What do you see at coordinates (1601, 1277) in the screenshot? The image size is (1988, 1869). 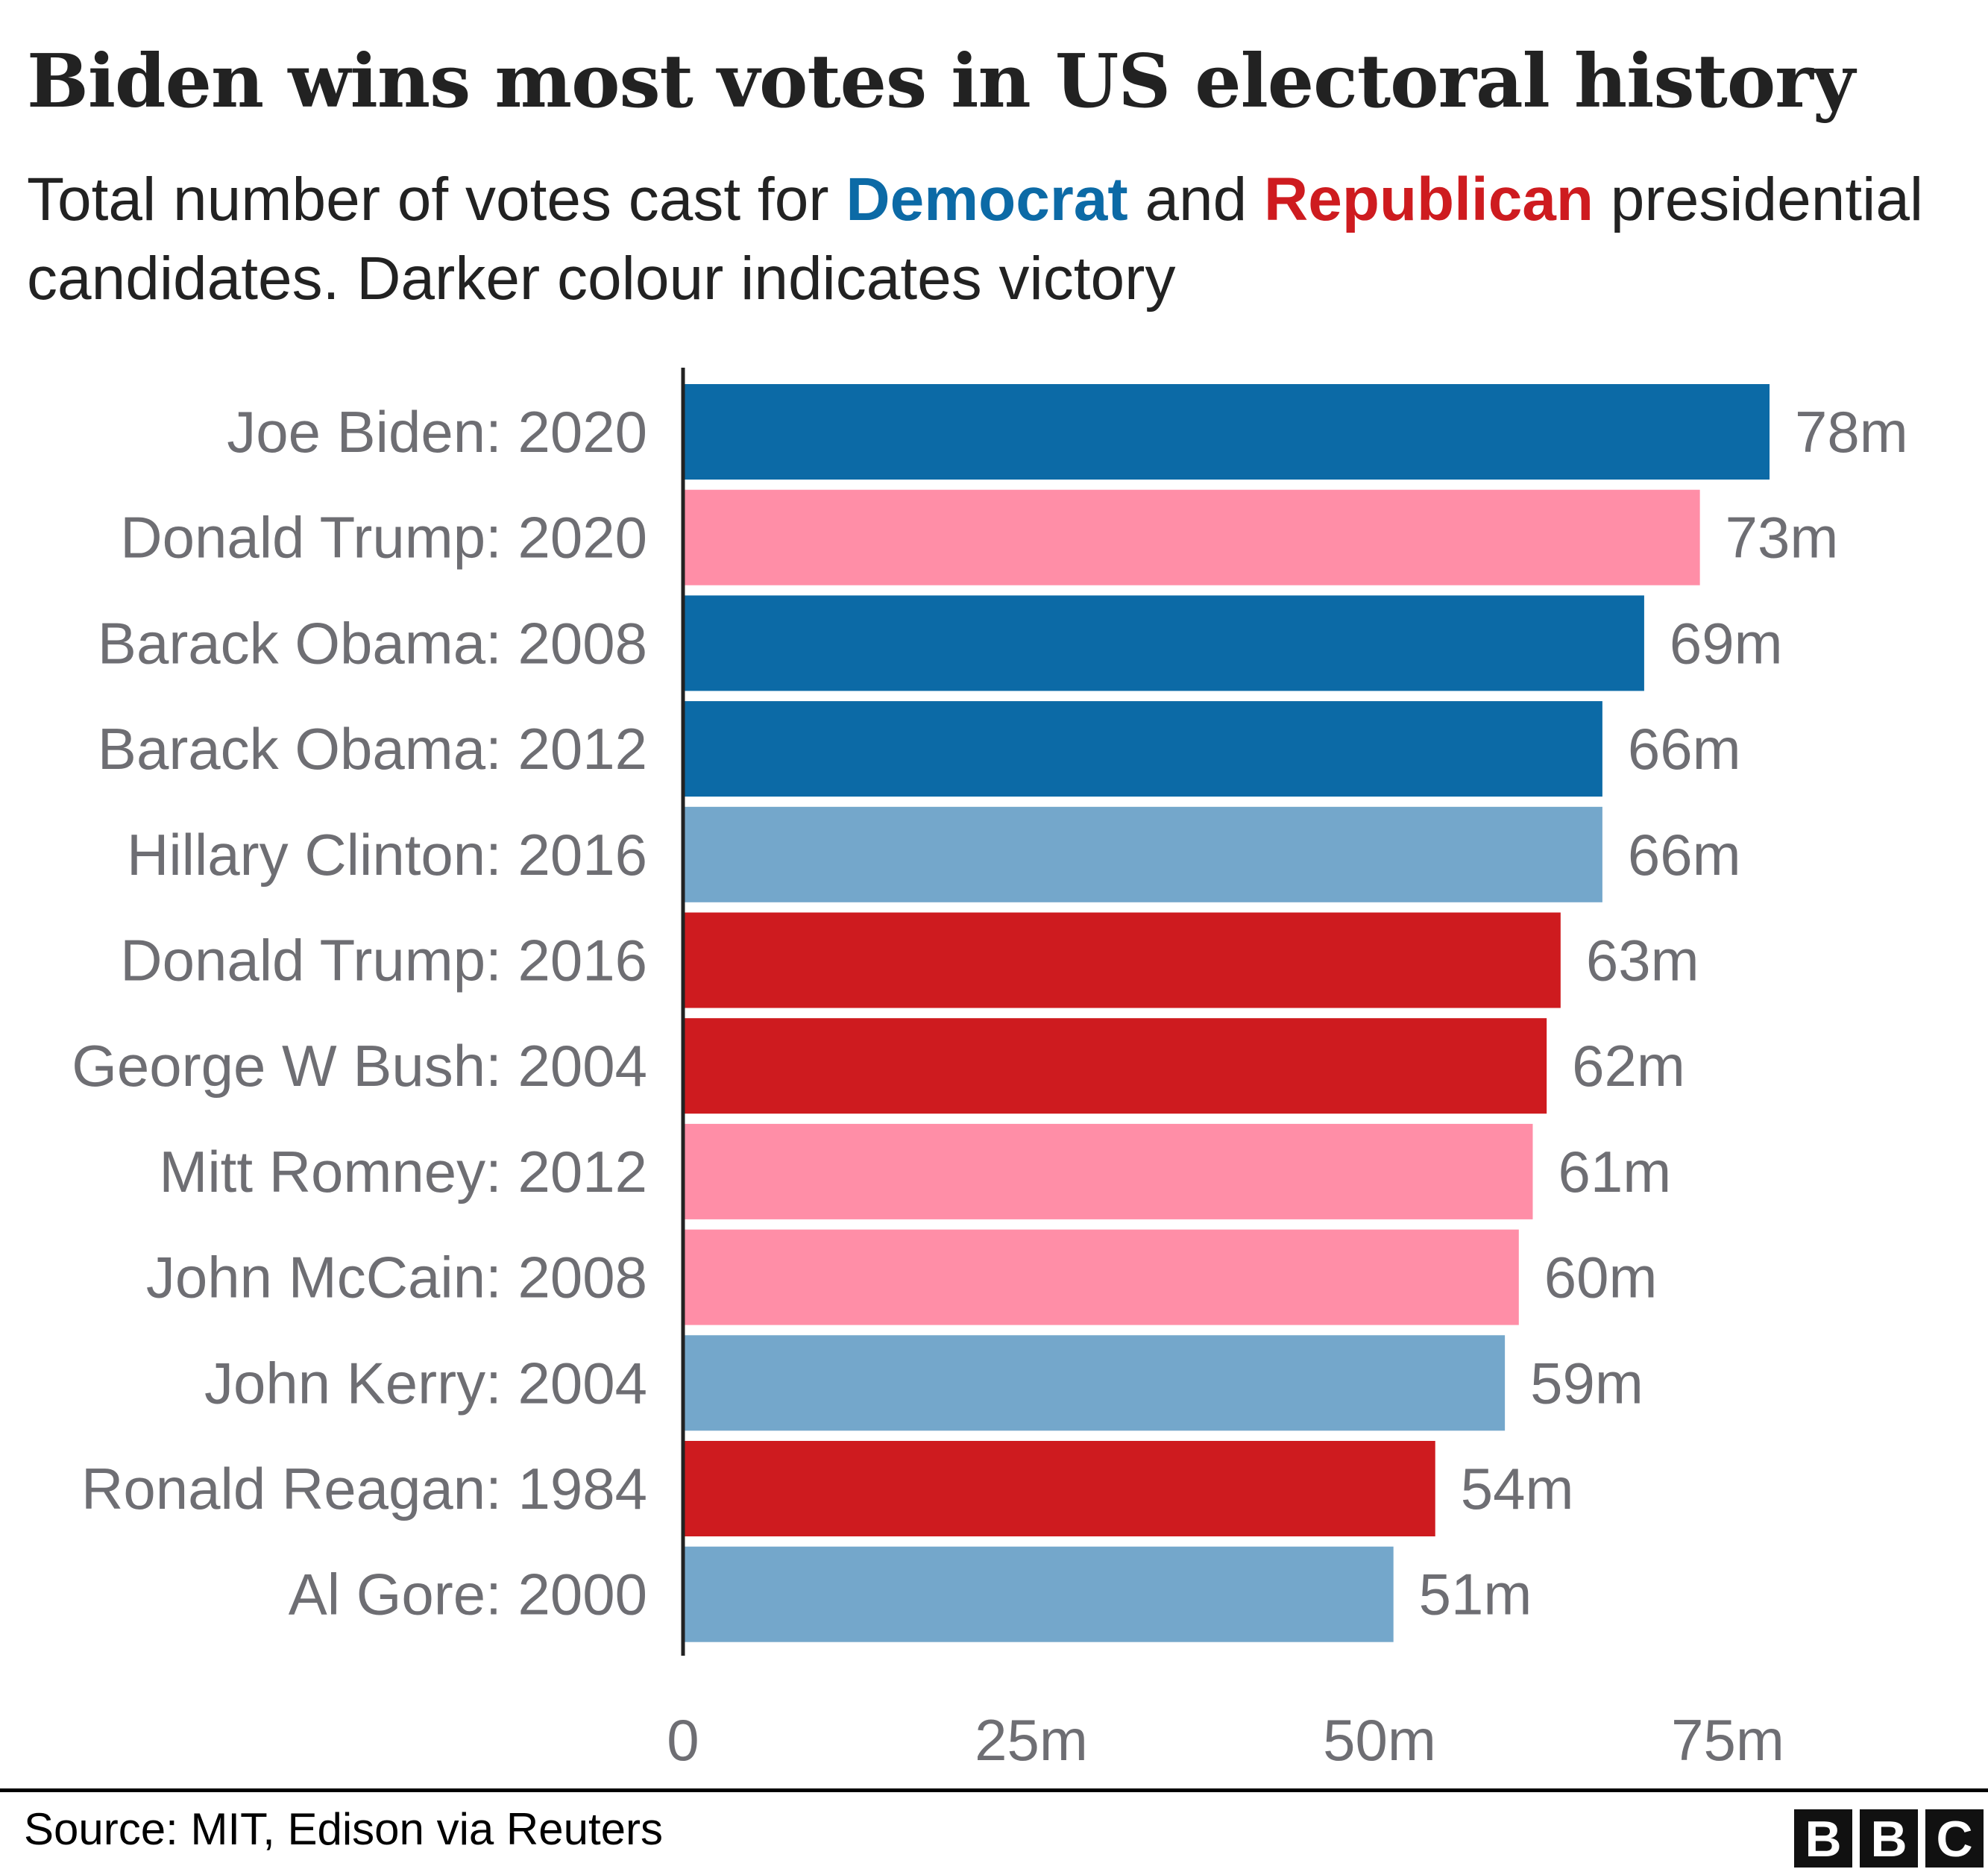 I see `data-label: 60m` at bounding box center [1601, 1277].